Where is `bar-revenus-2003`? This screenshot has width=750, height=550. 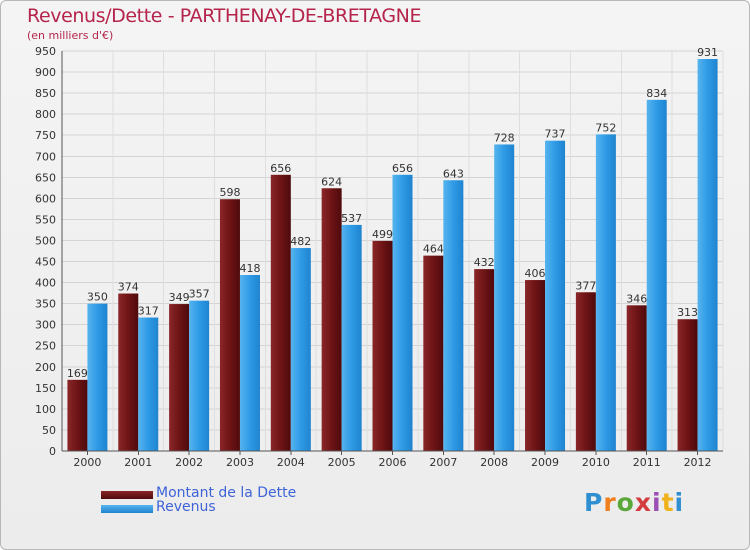
bar-revenus-2003 is located at coordinates (249, 363).